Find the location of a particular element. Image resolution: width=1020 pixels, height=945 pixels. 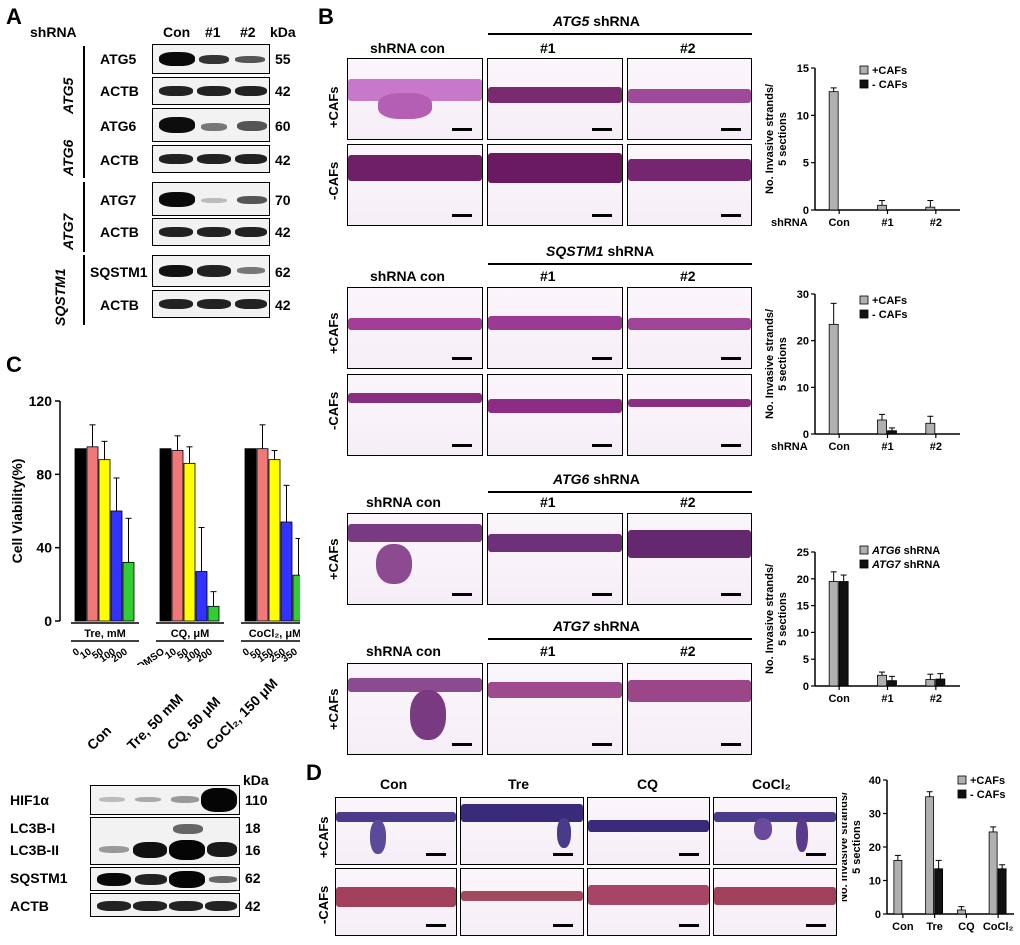

col-label: #2 is located at coordinates (688, 651).